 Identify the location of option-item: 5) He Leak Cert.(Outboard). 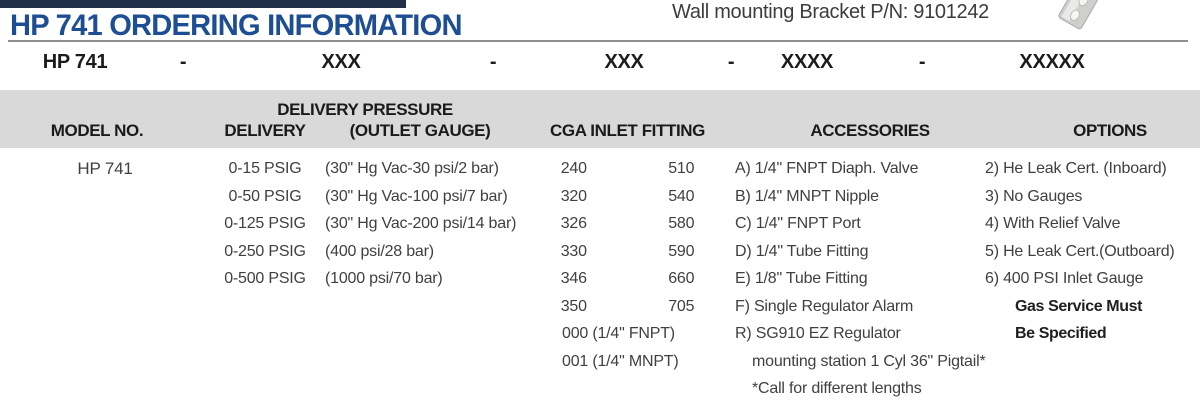
(1080, 251).